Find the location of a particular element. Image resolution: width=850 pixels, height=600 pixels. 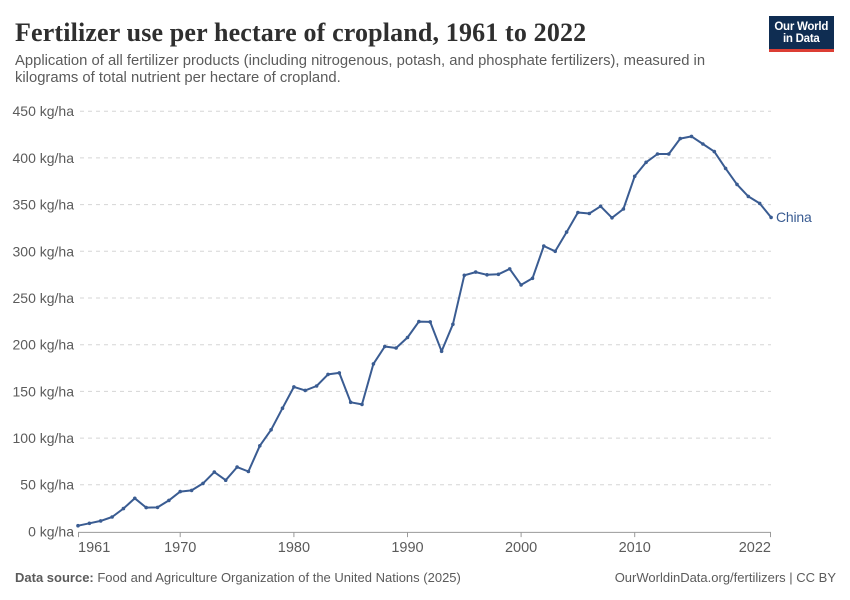

svg-text: 1990 is located at coordinates (407, 548).